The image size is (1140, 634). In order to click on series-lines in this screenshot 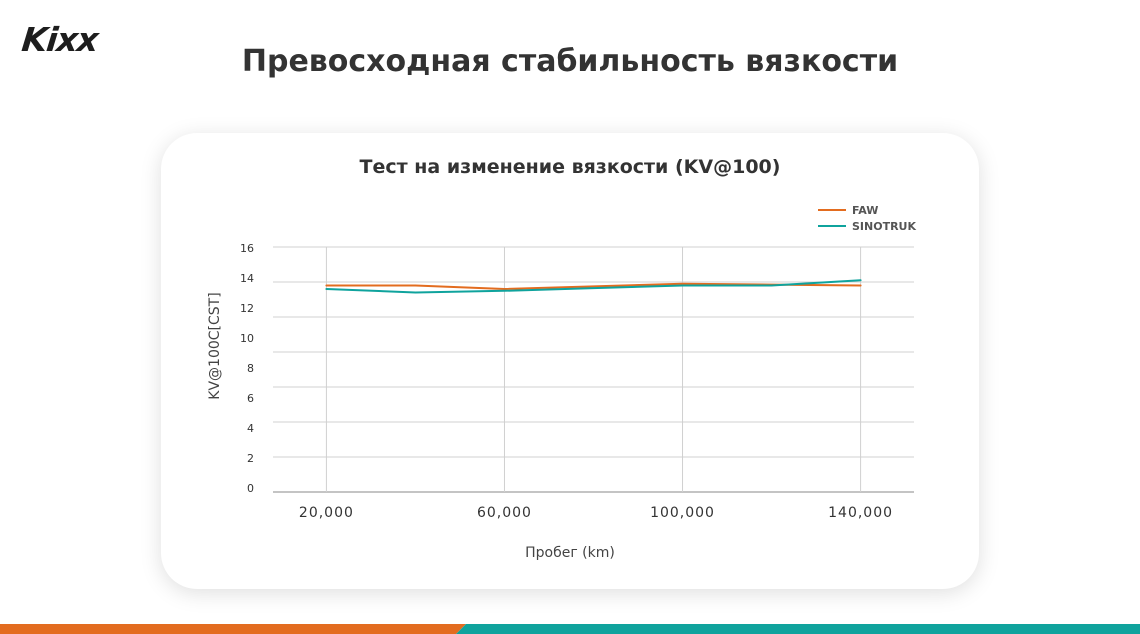, I will do `click(593, 286)`.